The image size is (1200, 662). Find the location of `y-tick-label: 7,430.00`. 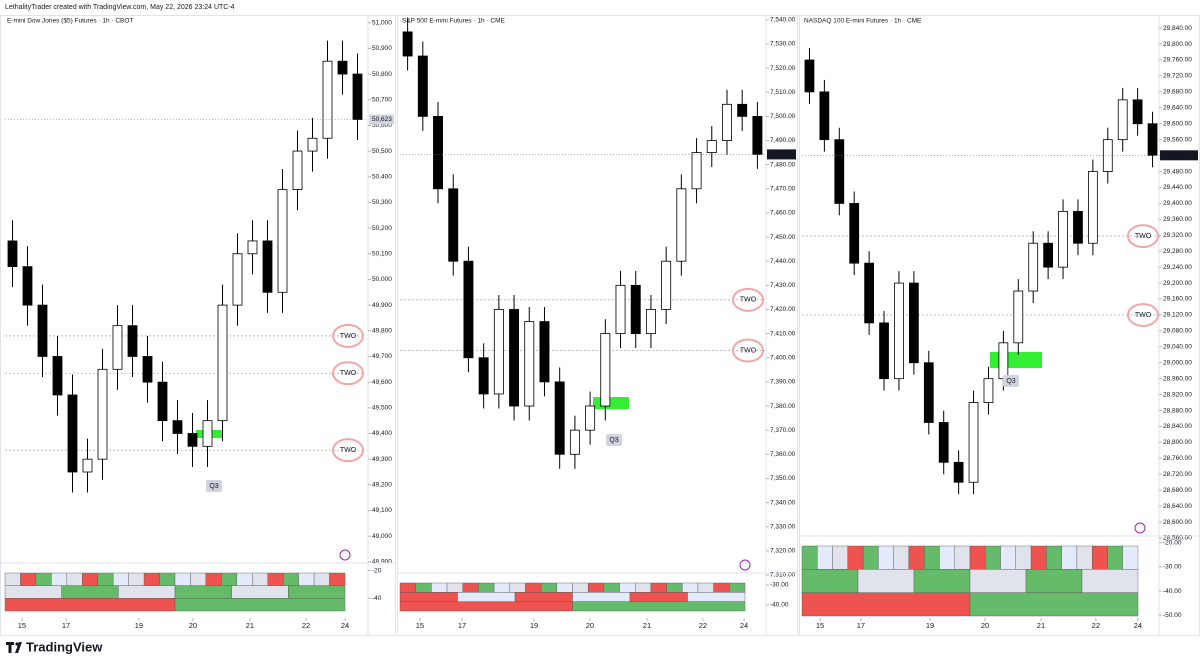

y-tick-label: 7,430.00 is located at coordinates (783, 285).